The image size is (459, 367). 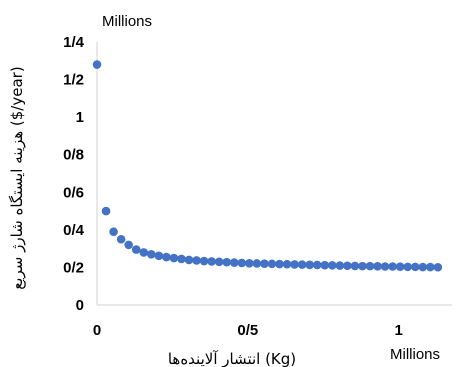 I want to click on x-tick-label: 1, so click(x=398, y=330).